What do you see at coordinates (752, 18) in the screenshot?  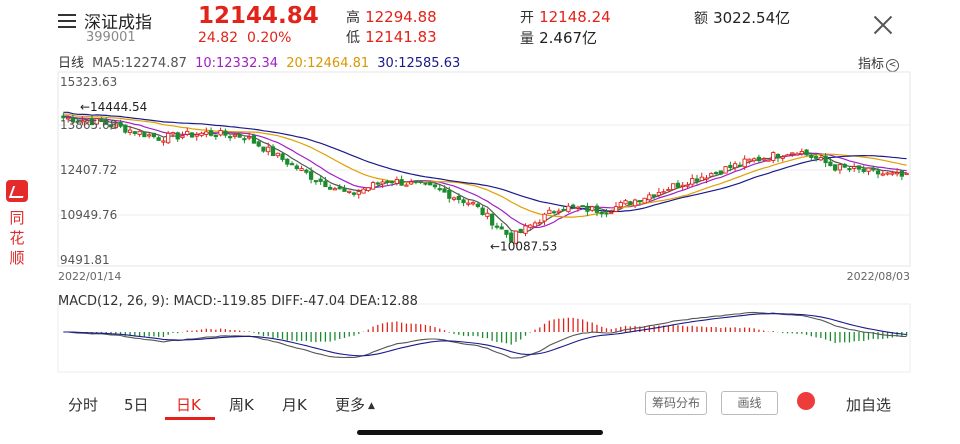 I see `amount-value: 3022.54亿` at bounding box center [752, 18].